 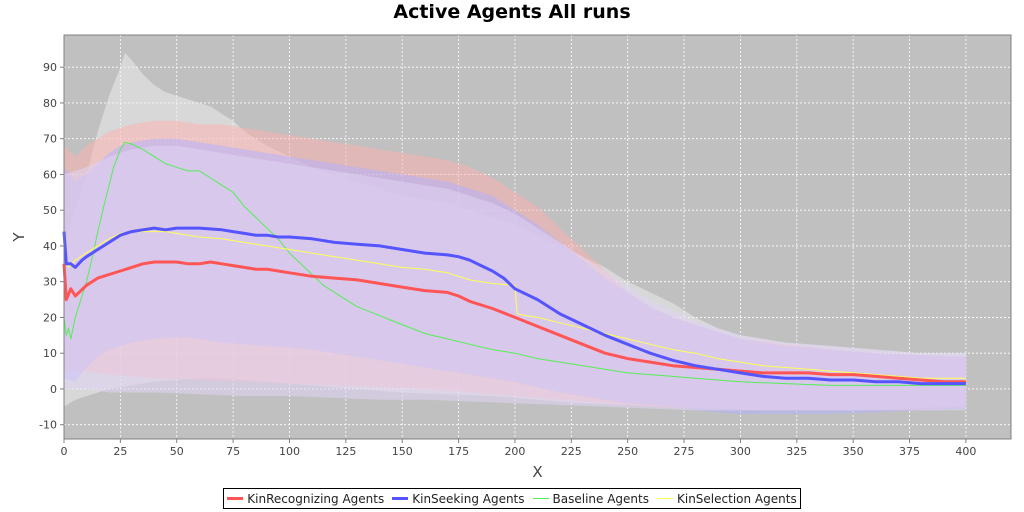 I want to click on x-tick-label: 275, so click(x=684, y=451).